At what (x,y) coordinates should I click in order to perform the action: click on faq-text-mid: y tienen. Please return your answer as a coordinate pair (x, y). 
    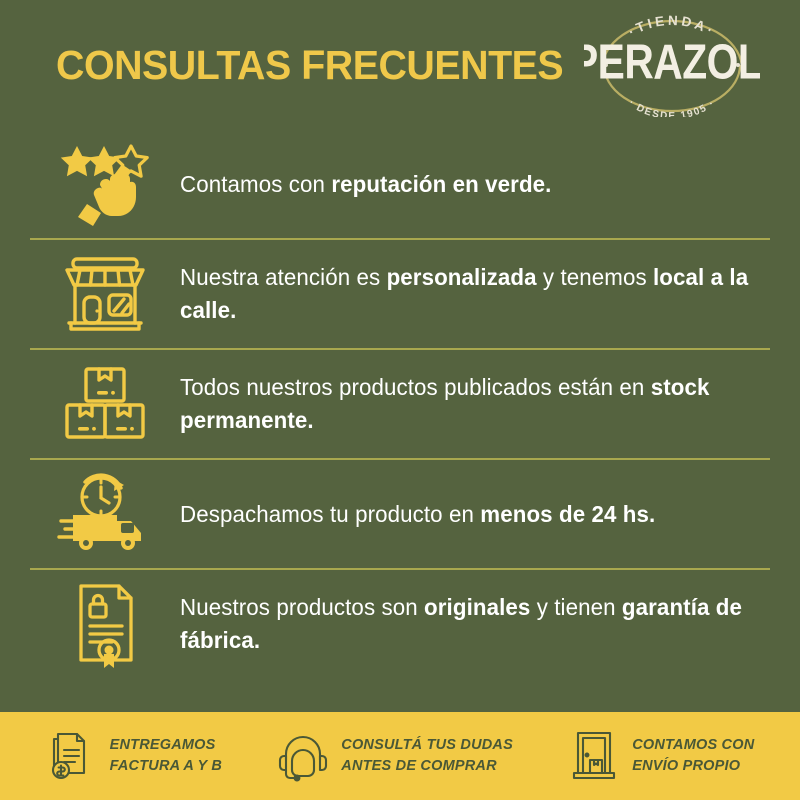
    Looking at the image, I should click on (576, 607).